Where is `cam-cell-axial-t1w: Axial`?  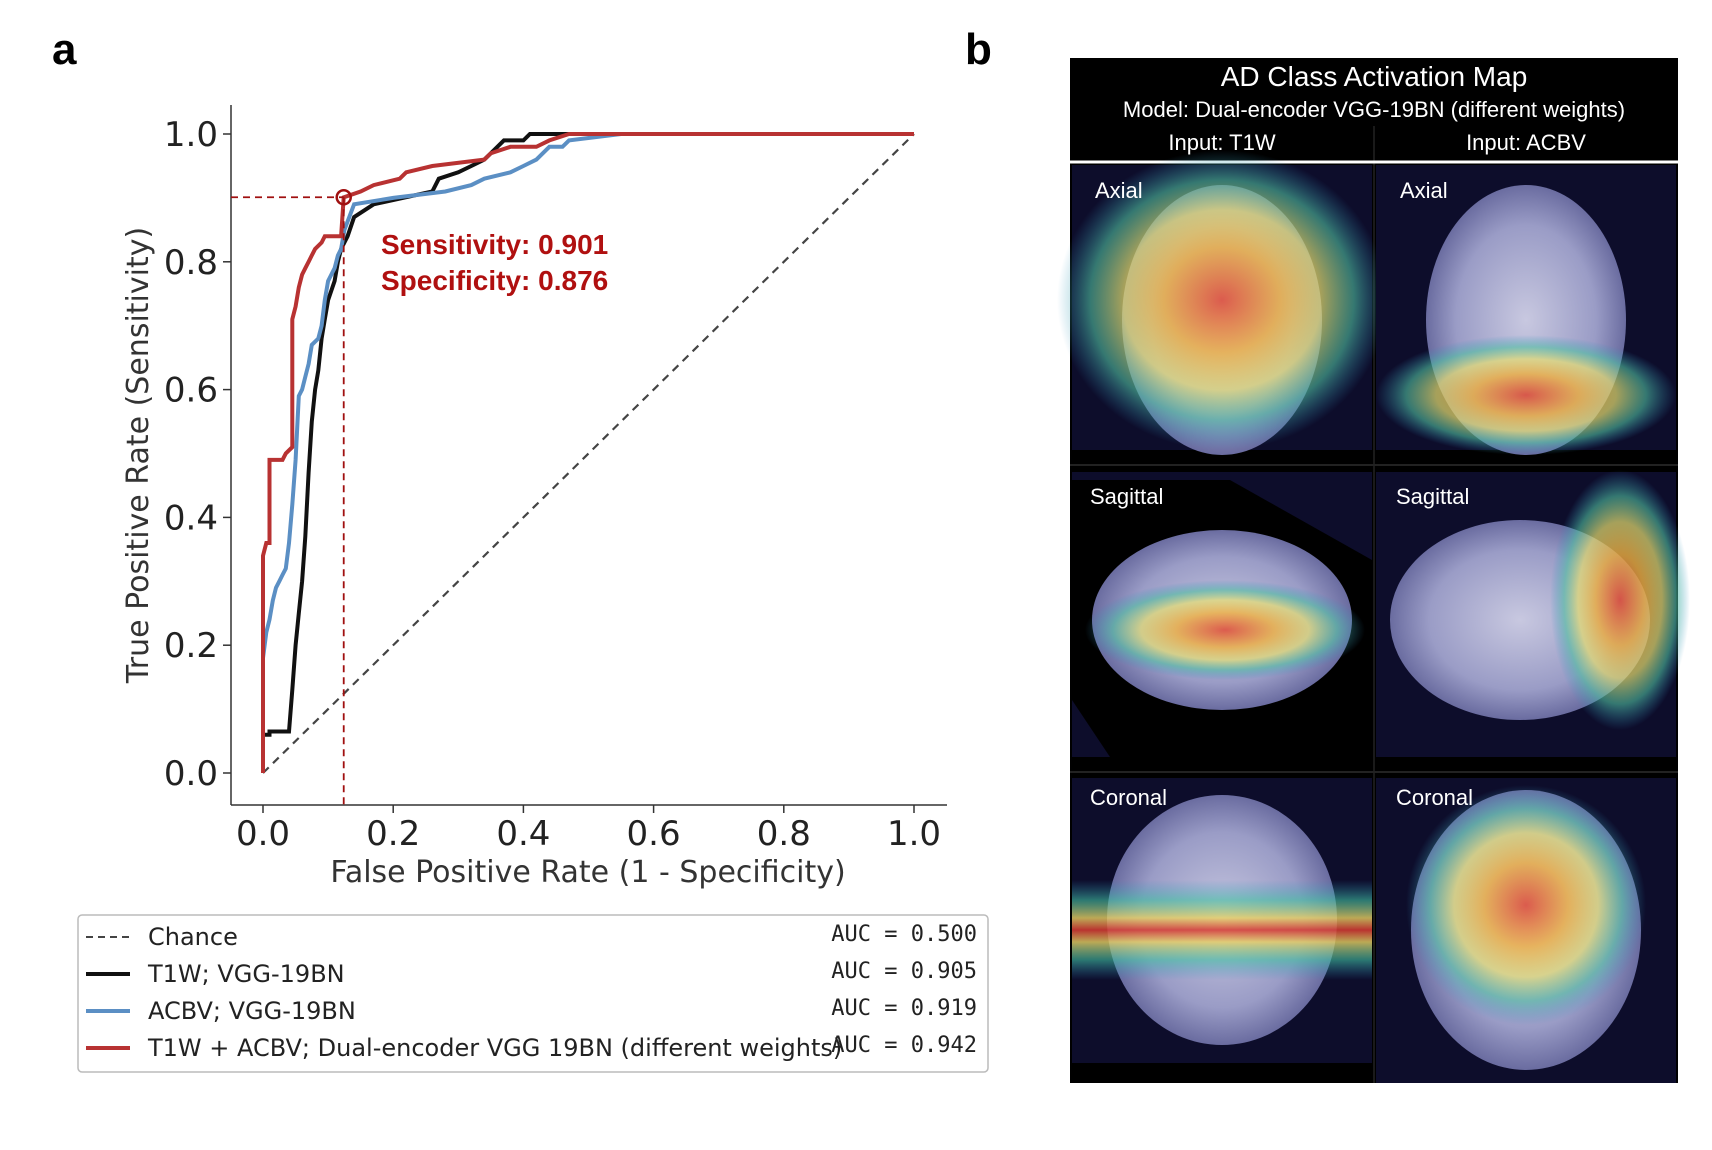 cam-cell-axial-t1w: Axial is located at coordinates (1222, 302).